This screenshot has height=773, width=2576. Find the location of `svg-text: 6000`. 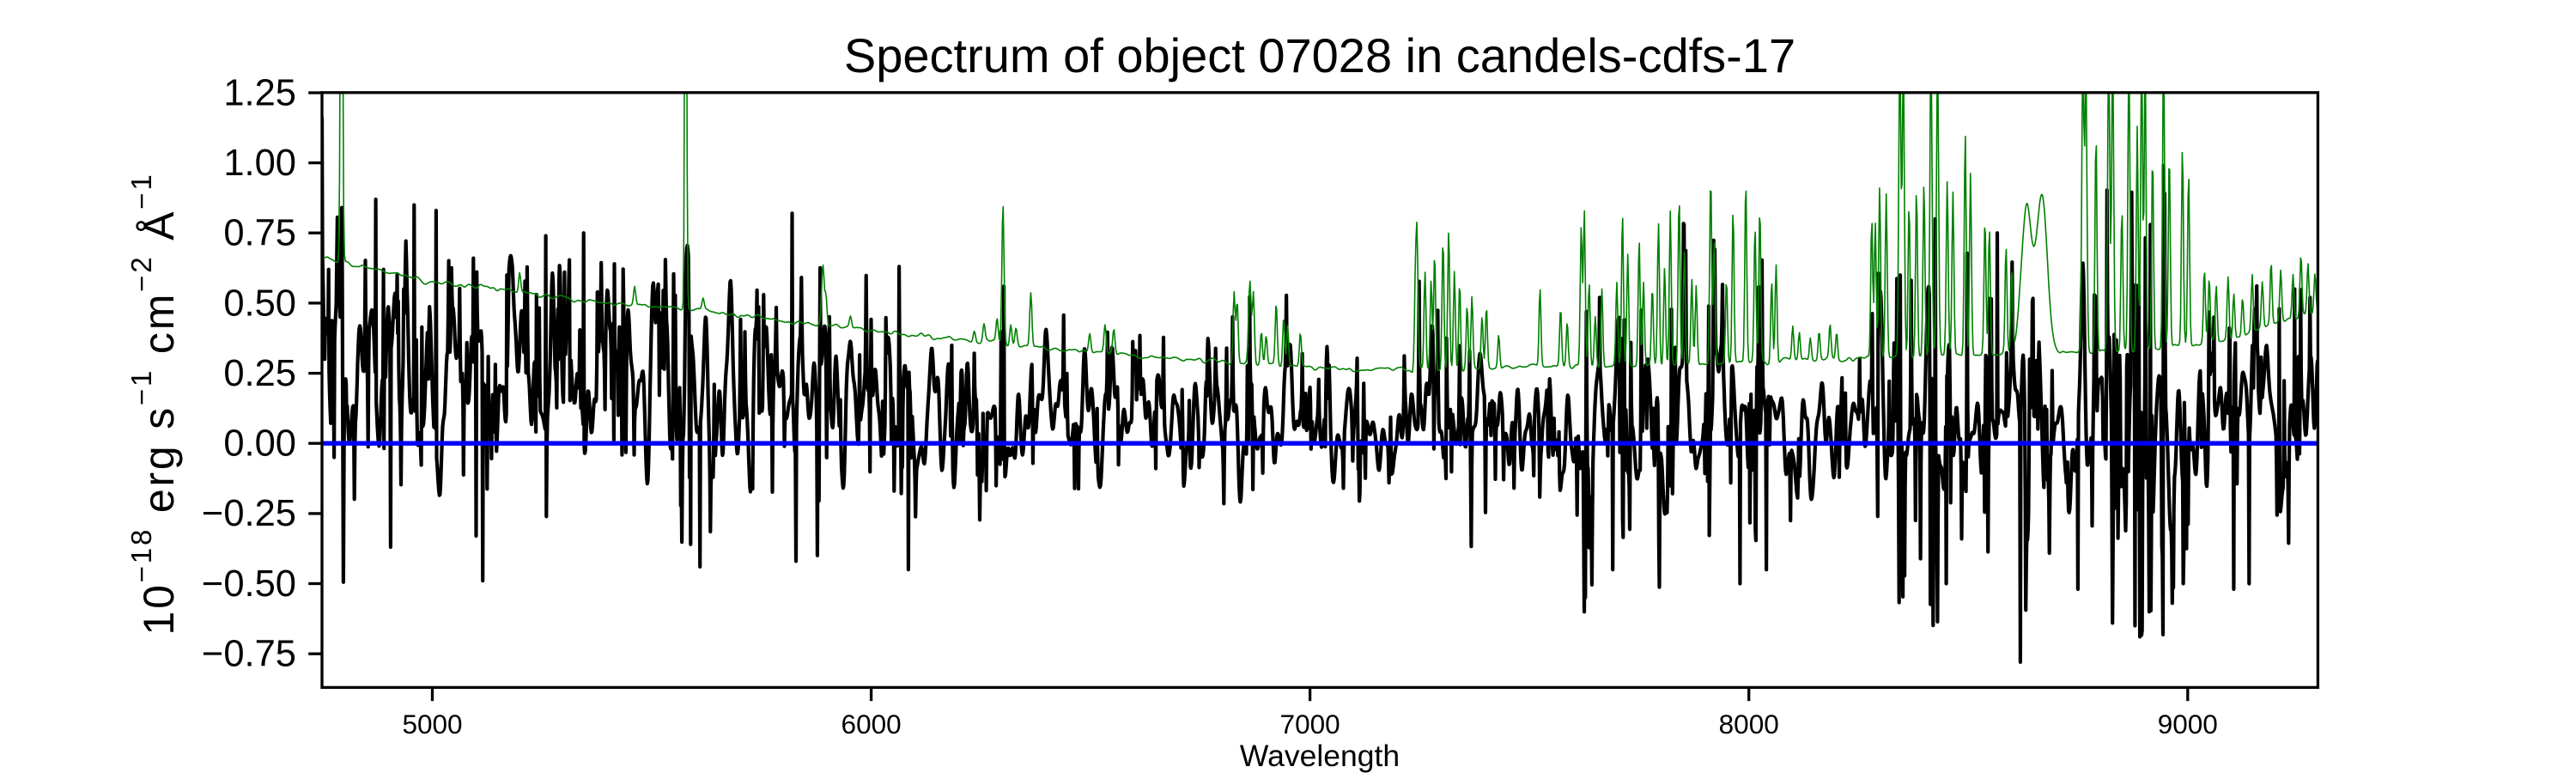

svg-text: 6000 is located at coordinates (872, 724).